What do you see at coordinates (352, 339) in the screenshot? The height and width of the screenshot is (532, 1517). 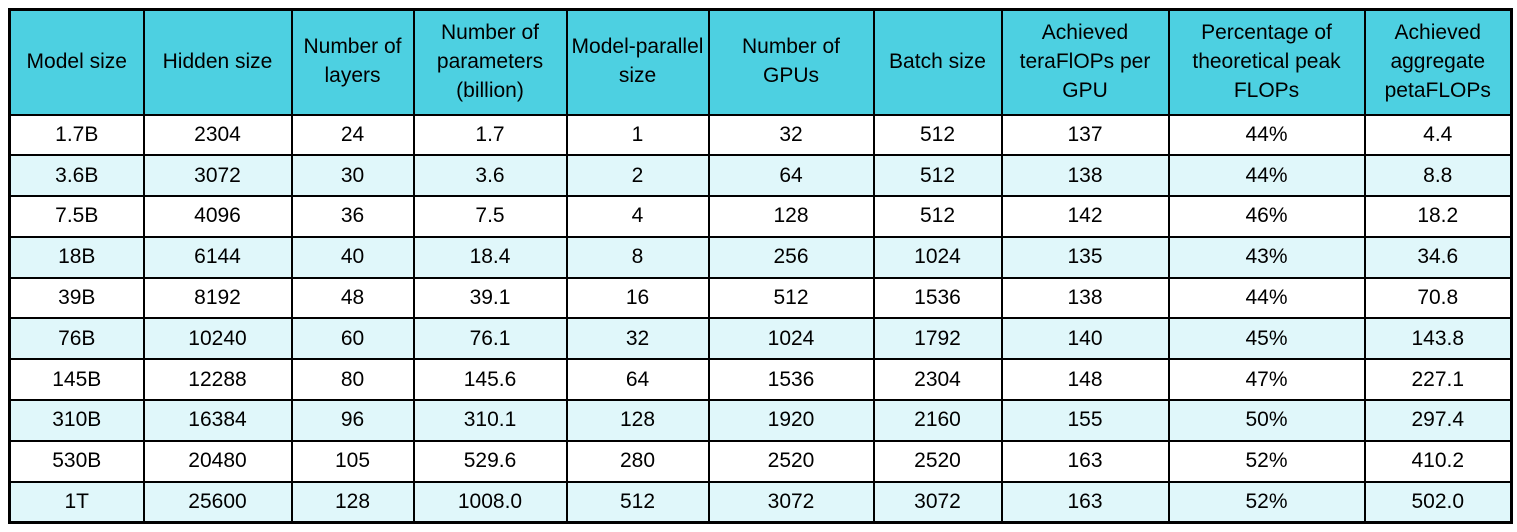 I see `cell-r6-c3: 60` at bounding box center [352, 339].